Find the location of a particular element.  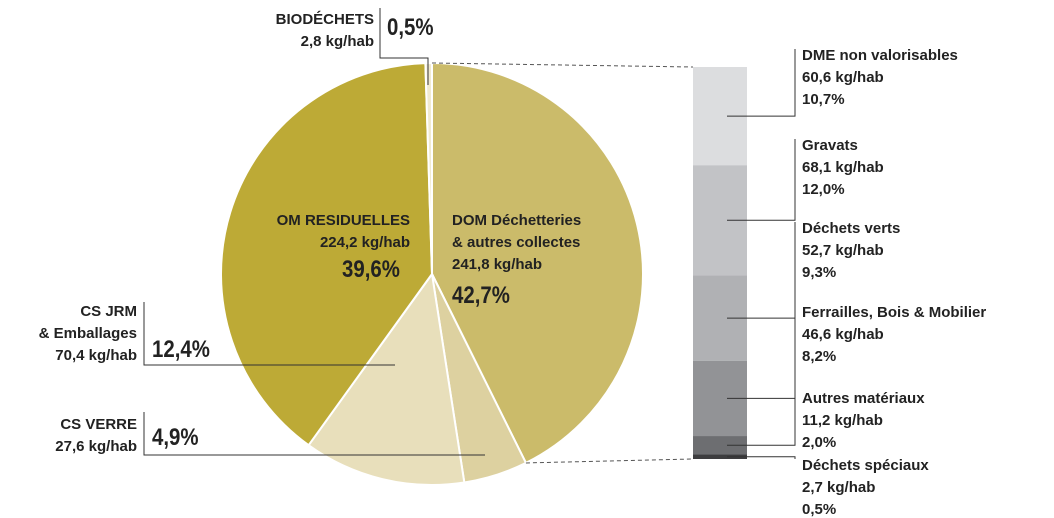

segment-sublabel: 60,6 kg/hab is located at coordinates (843, 77).